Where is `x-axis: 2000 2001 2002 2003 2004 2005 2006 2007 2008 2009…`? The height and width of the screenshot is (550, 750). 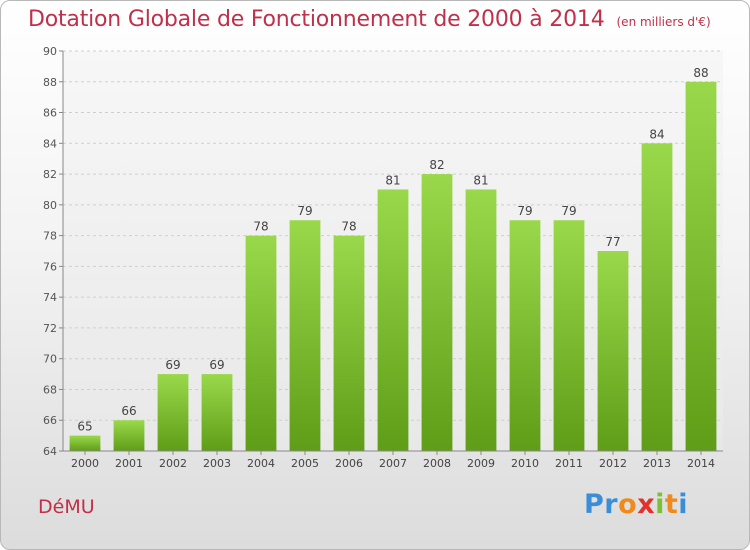
x-axis: 2000 2001 2002 2003 2004 2005 2006 2007 2008 2009… is located at coordinates (393, 460).